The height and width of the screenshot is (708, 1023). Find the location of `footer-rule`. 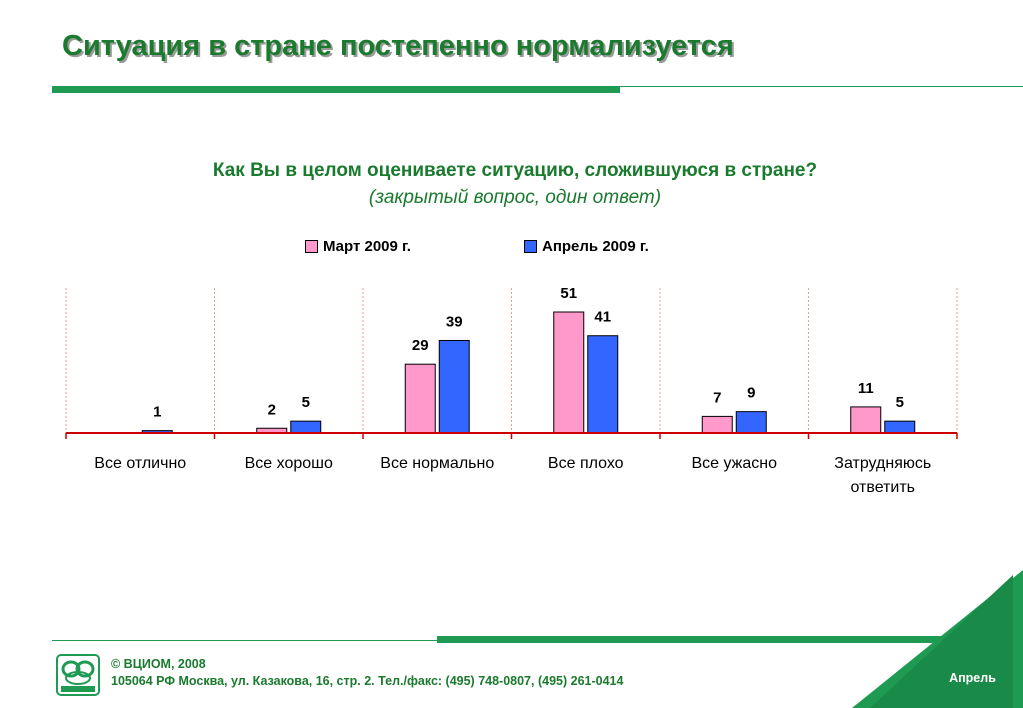

footer-rule is located at coordinates (717, 639).